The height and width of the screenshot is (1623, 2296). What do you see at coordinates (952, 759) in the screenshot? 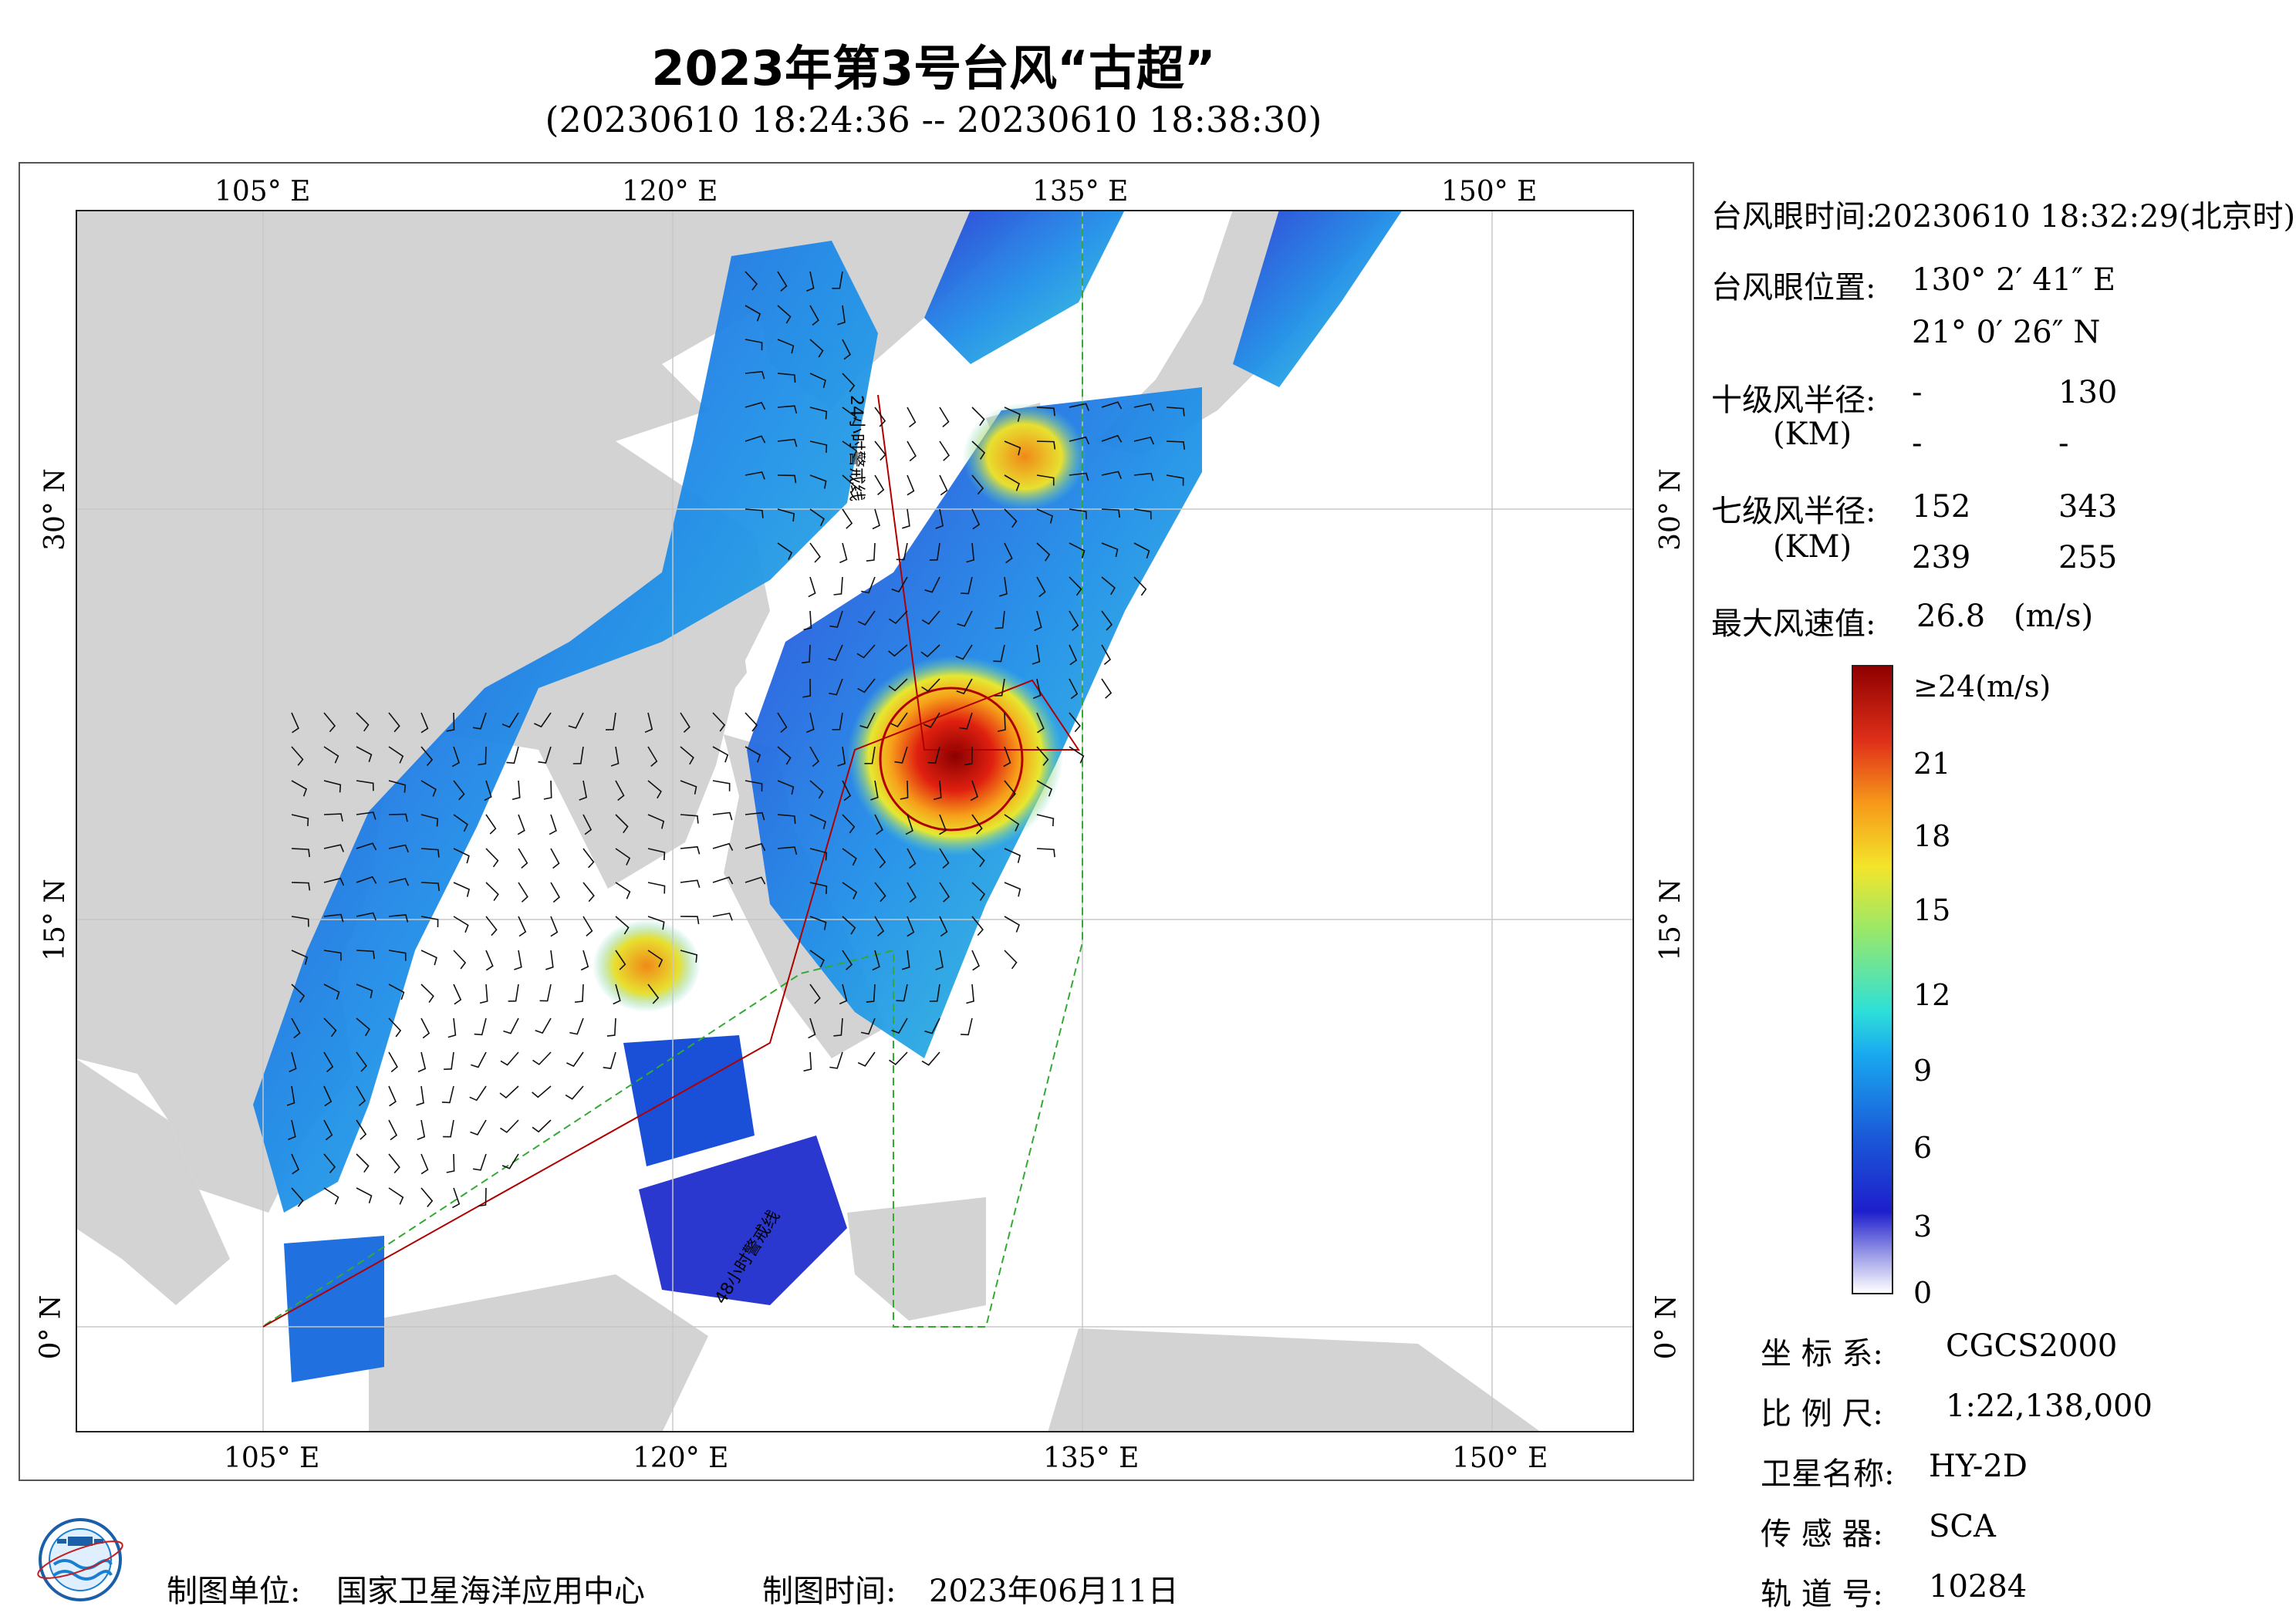
I see `typhoon-wind-circle` at bounding box center [952, 759].